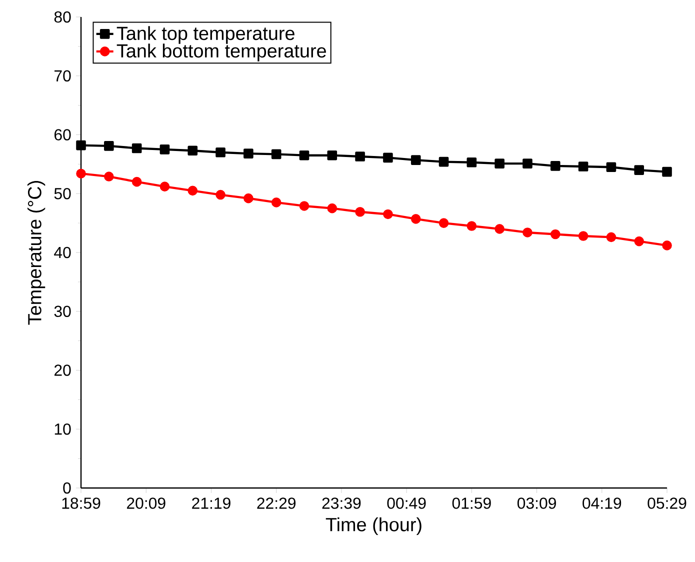  Describe the element at coordinates (62, 134) in the screenshot. I see `y-tick-label: 60` at that location.